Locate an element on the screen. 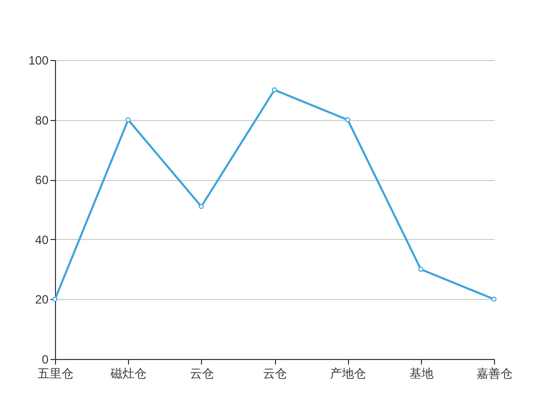 The width and height of the screenshot is (550, 420). y-tick-label: 20 is located at coordinates (42, 299).